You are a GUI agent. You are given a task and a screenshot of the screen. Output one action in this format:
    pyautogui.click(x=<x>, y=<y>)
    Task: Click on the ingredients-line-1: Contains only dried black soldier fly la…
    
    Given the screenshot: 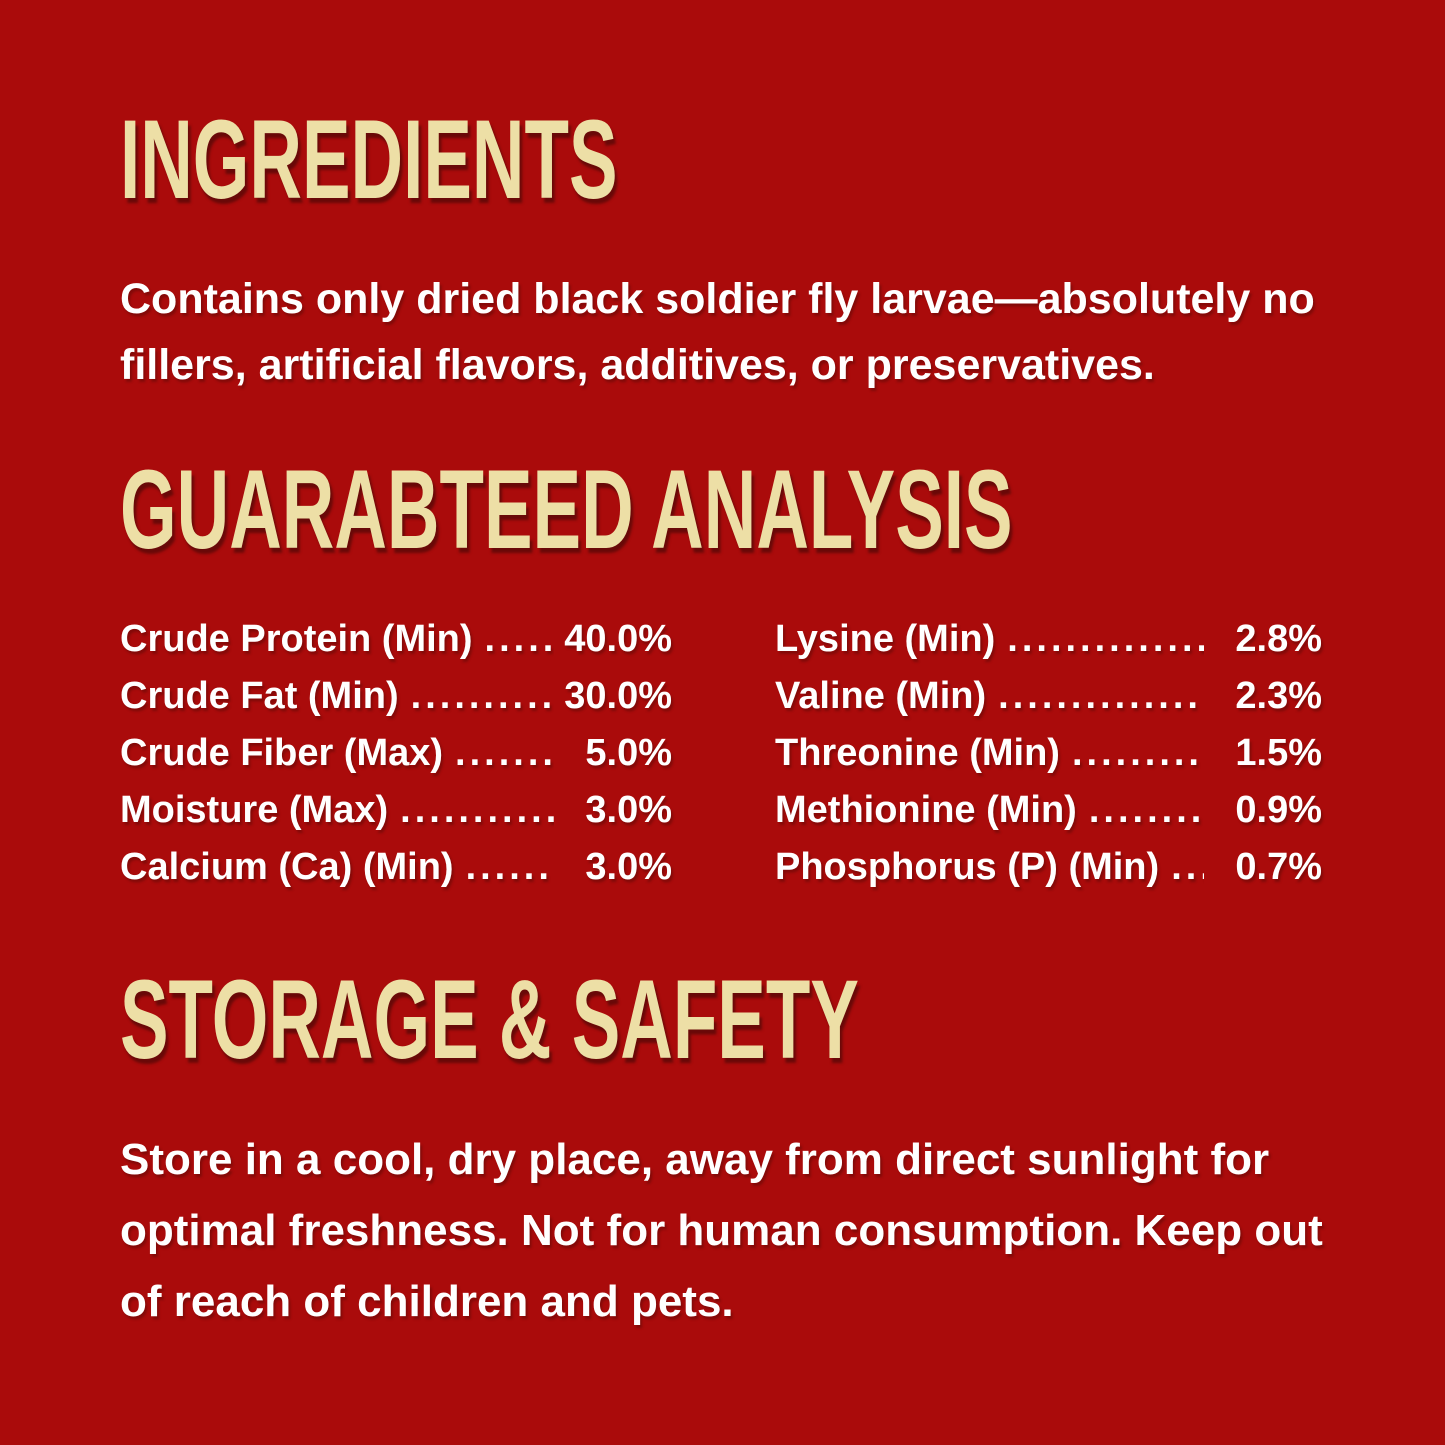 What is the action you would take?
    pyautogui.click(x=717, y=299)
    